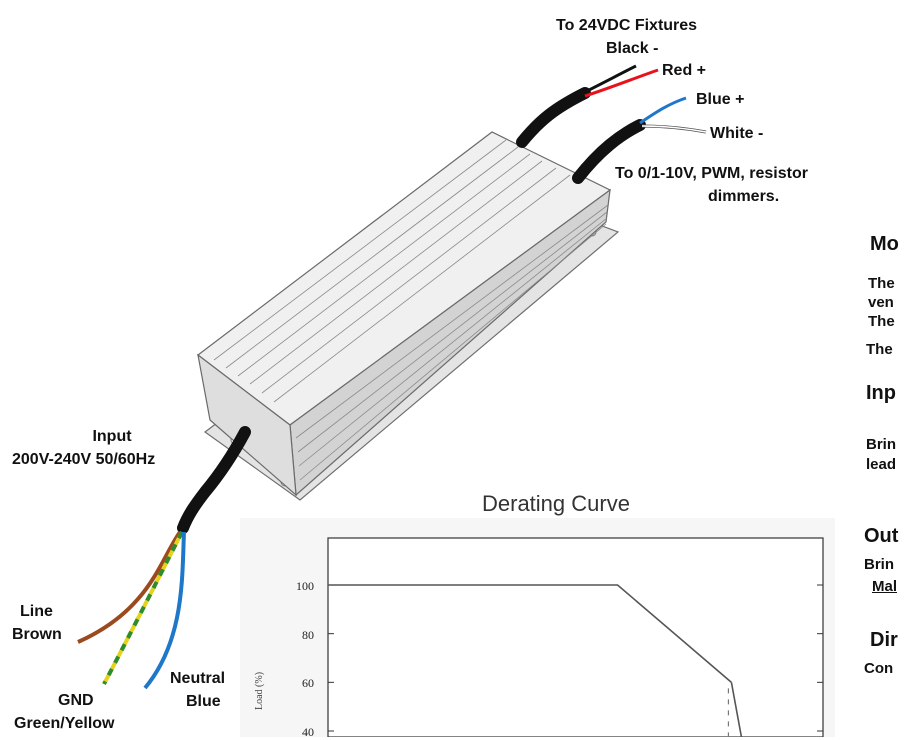 This screenshot has height=740, width=907. Describe the element at coordinates (84, 459) in the screenshot. I see `input-spec-label: 200V-240V 50/60Hz` at that location.